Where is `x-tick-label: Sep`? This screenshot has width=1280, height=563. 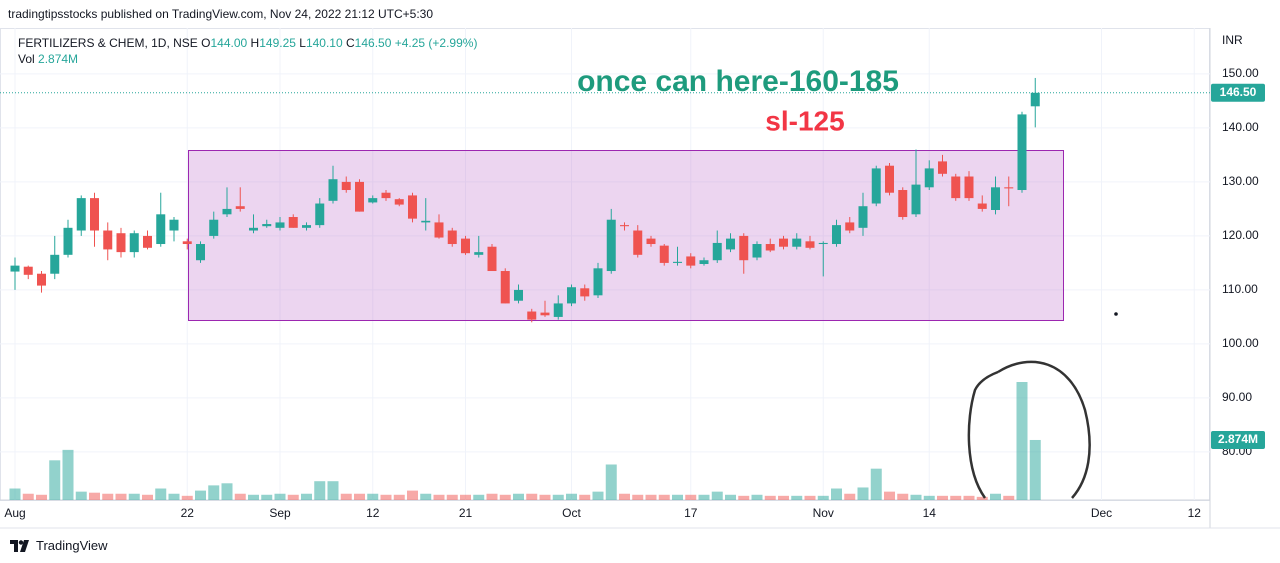 x-tick-label: Sep is located at coordinates (280, 513).